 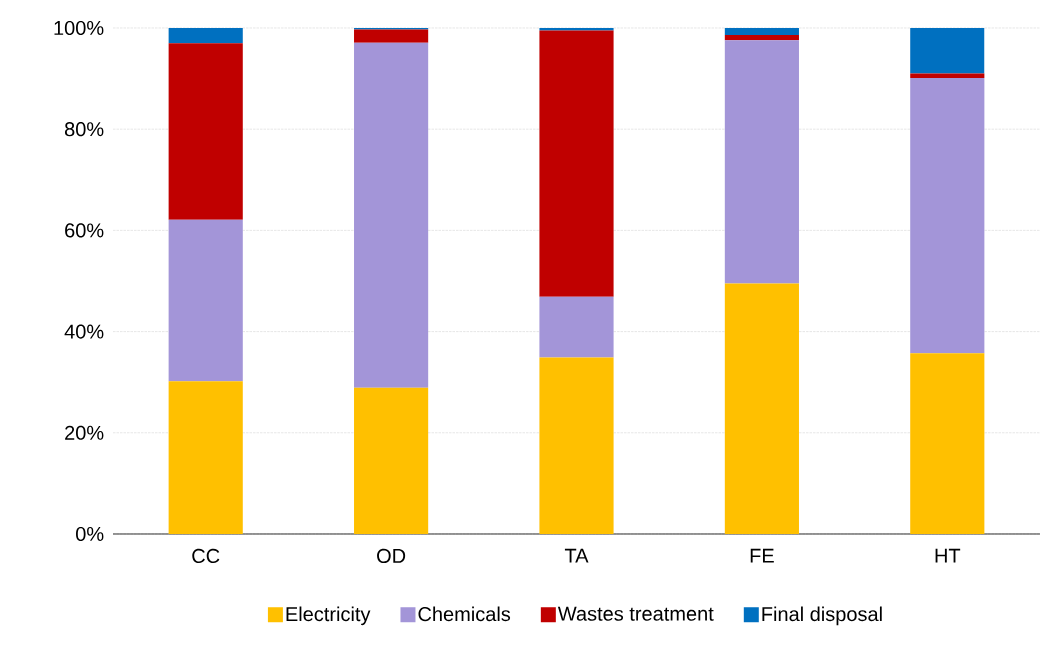 I want to click on x-tick-label: FE, so click(x=762, y=555).